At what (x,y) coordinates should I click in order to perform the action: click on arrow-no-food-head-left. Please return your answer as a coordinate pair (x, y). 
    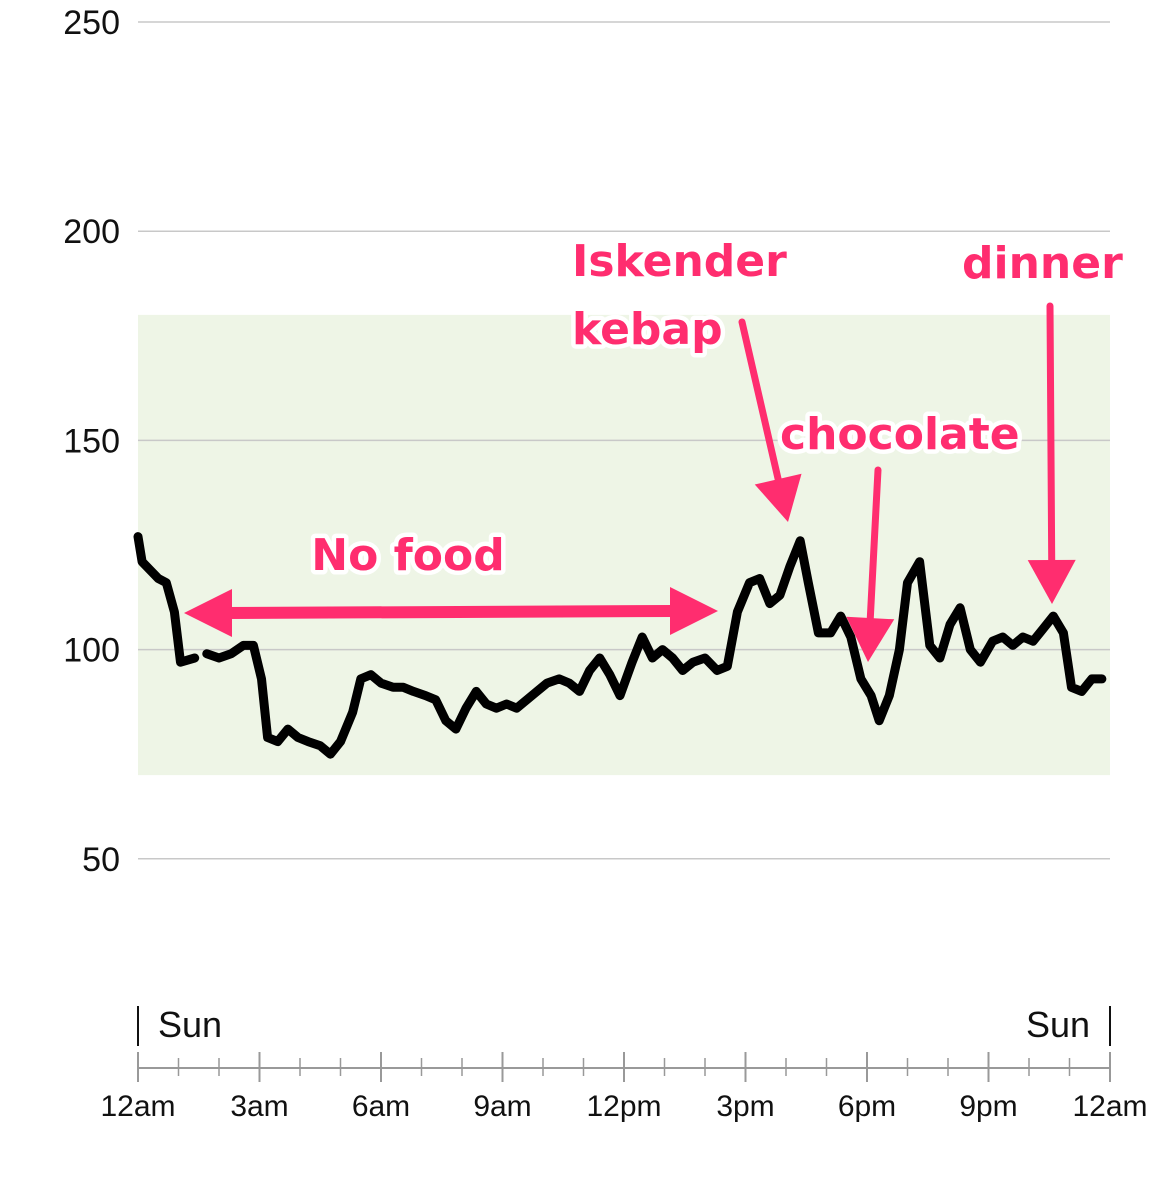
    Looking at the image, I should click on (208, 613).